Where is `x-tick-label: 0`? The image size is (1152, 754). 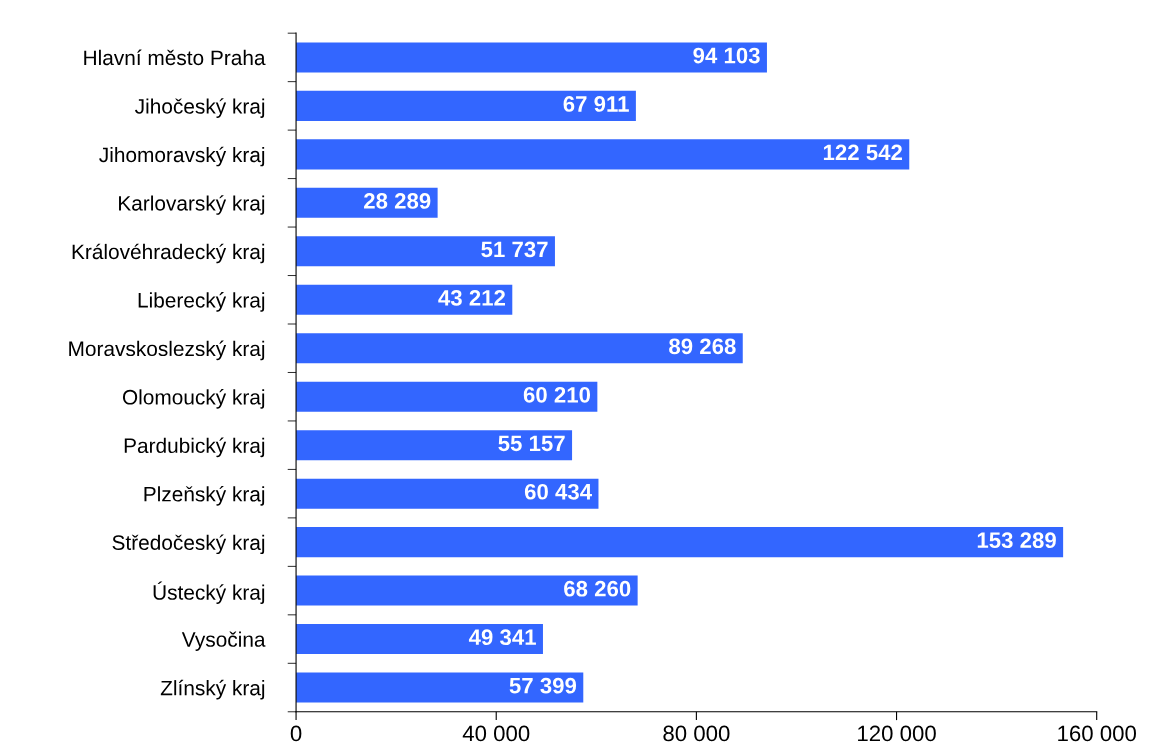
x-tick-label: 0 is located at coordinates (296, 733).